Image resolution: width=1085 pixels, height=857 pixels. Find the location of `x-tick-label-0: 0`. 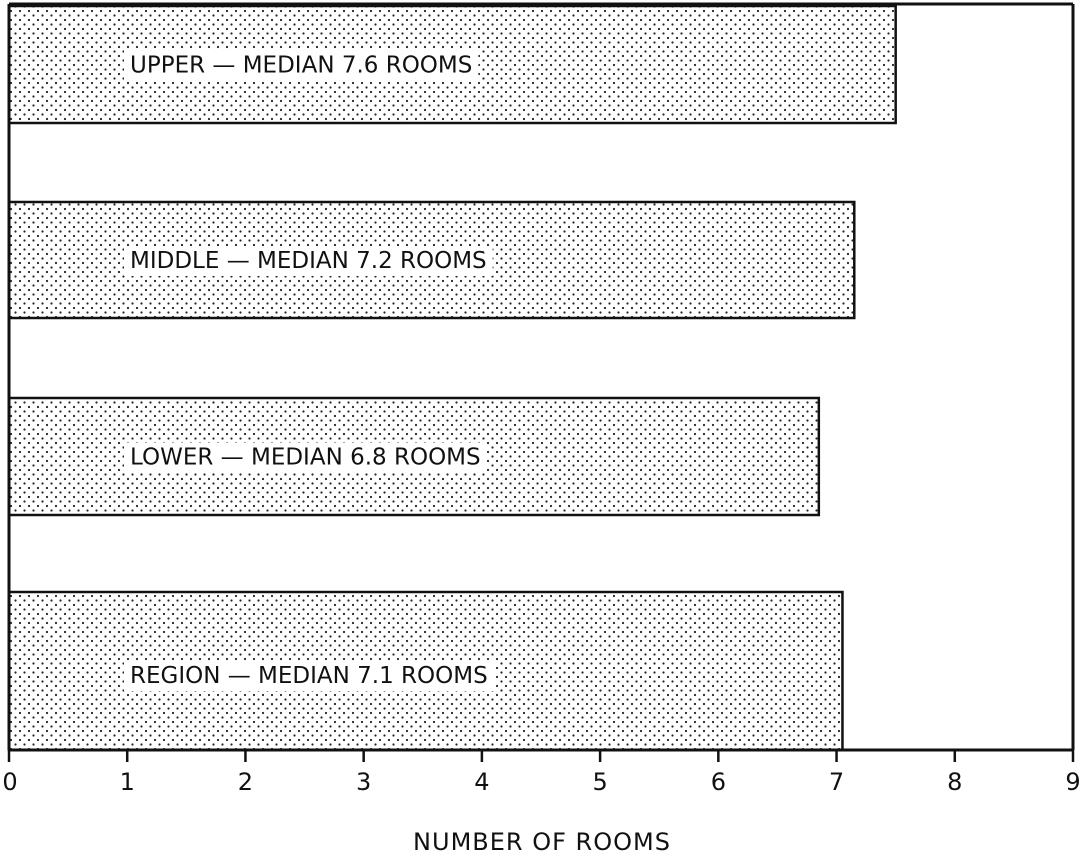

x-tick-label-0: 0 is located at coordinates (9, 782).